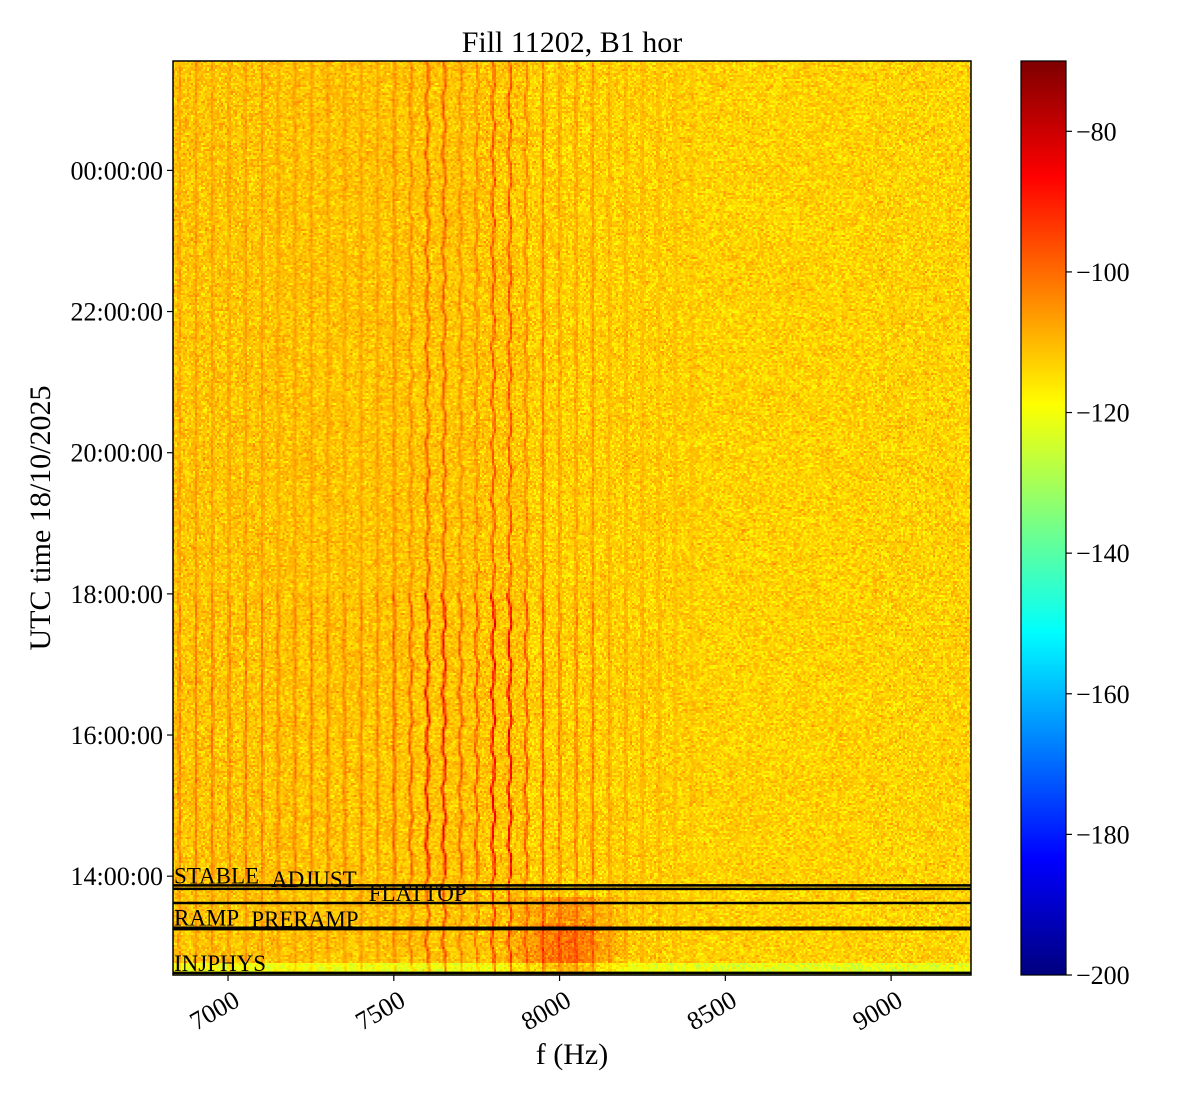 The image size is (1200, 1100). I want to click on colorbar-ticks: −80 −100 −120 −140 −160 −180 −200, so click(1098, 553).